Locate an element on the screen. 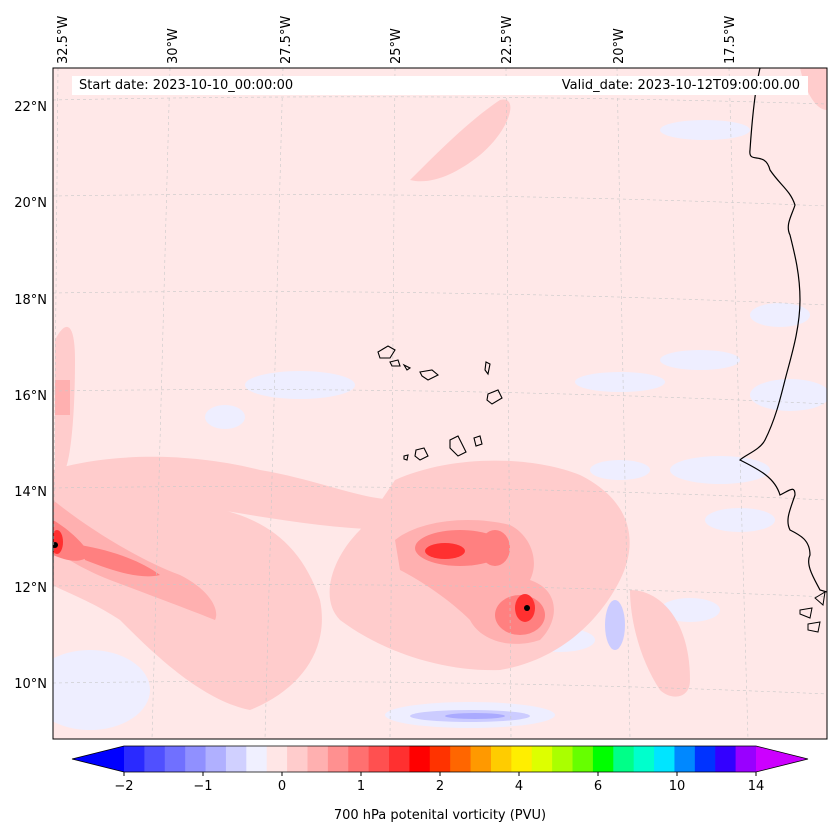  lon-label: 27.5°W is located at coordinates (286, 40).